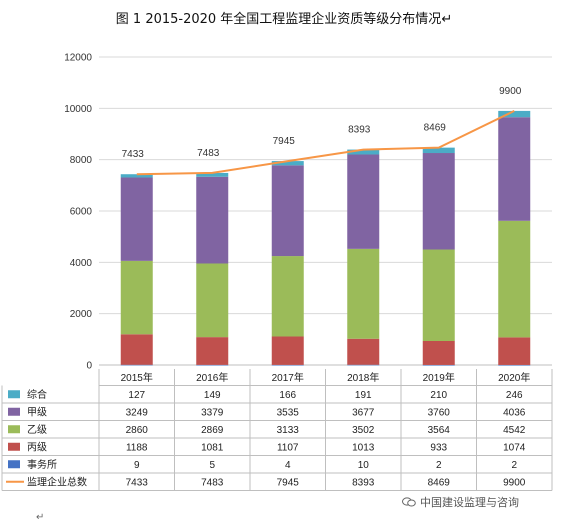 The width and height of the screenshot is (568, 526). What do you see at coordinates (409, 502) in the screenshot?
I see `wechat-icon` at bounding box center [409, 502].